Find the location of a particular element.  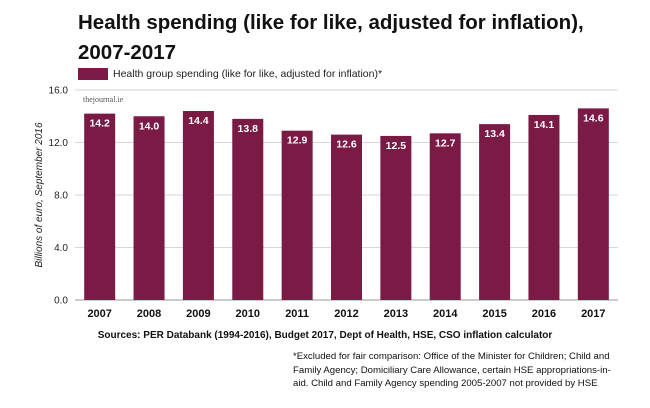

bar-value-label: 13.8 is located at coordinates (248, 129).